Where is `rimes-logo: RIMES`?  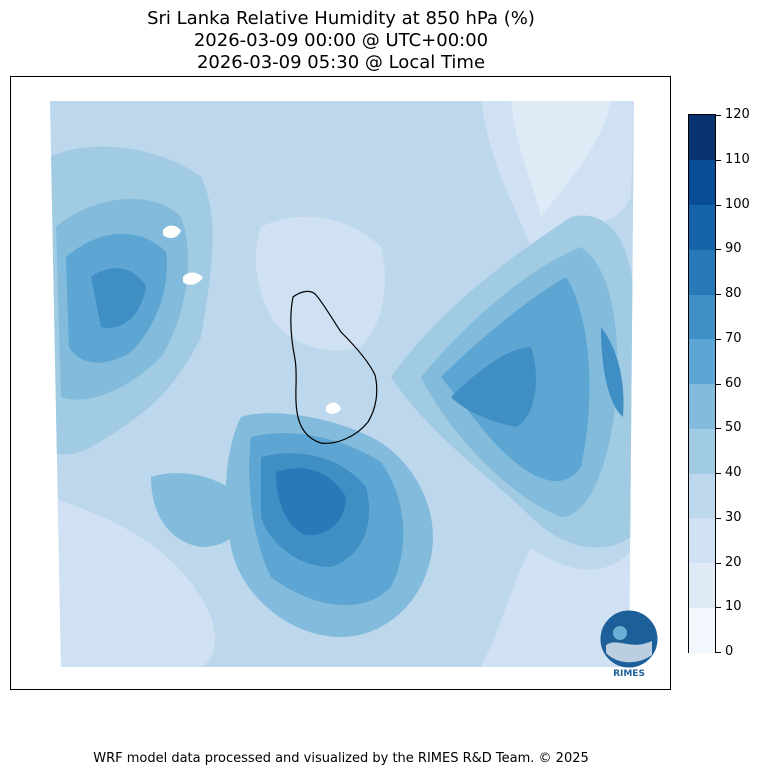
rimes-logo: RIMES is located at coordinates (629, 644).